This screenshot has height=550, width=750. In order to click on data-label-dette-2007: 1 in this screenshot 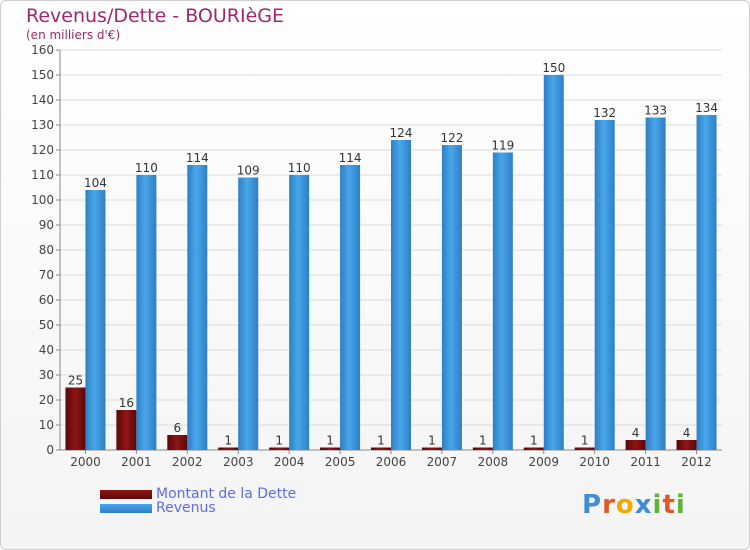, I will do `click(432, 441)`.